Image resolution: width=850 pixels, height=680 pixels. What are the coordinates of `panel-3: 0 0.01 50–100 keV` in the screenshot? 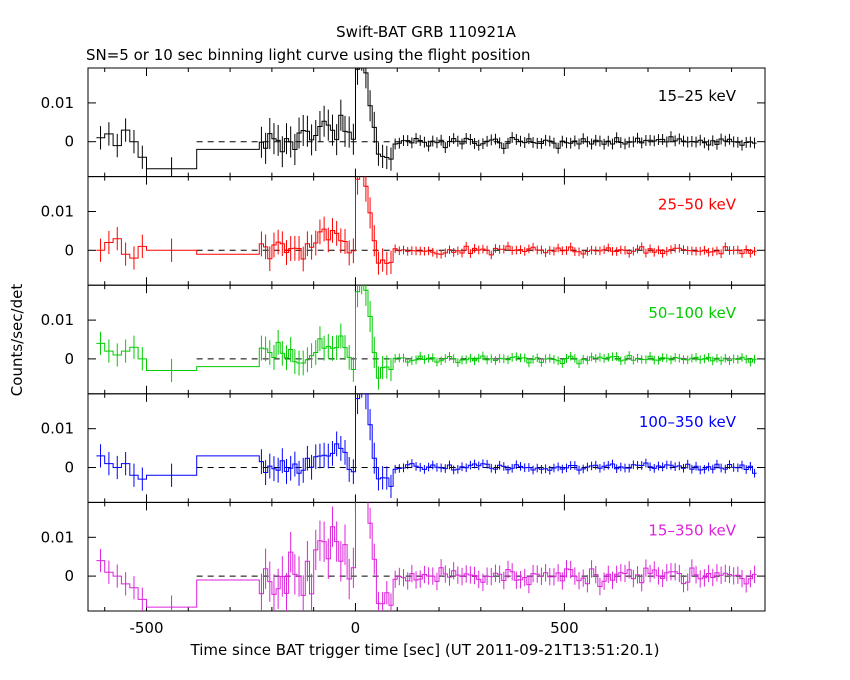 It's located at (403, 339).